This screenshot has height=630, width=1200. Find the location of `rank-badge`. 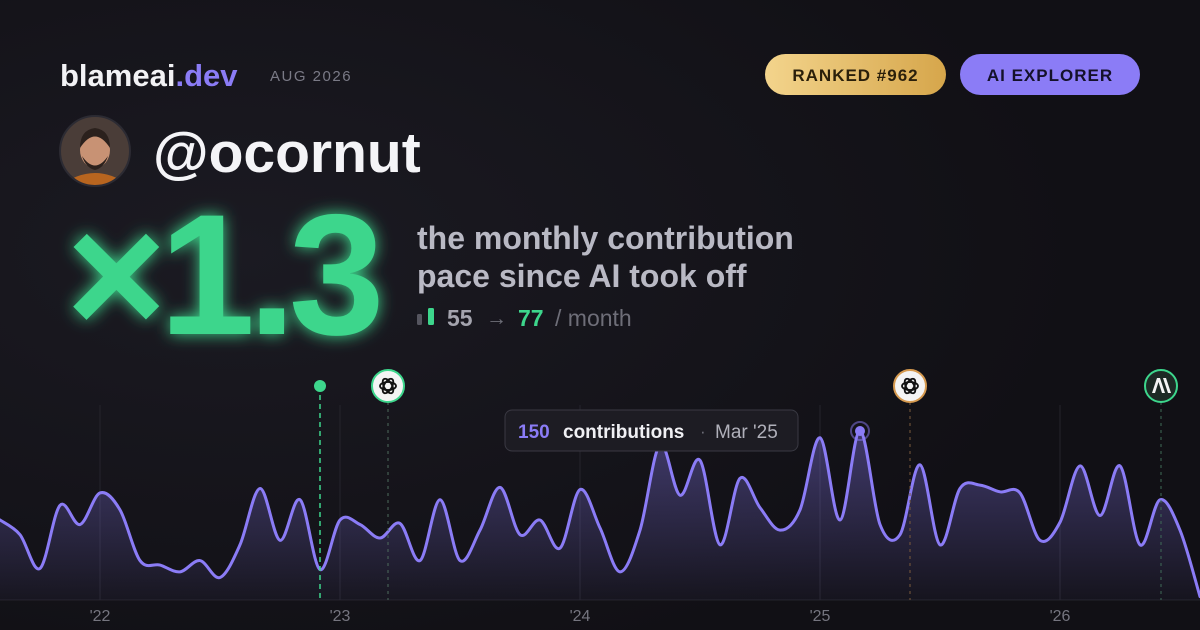

rank-badge is located at coordinates (855, 74).